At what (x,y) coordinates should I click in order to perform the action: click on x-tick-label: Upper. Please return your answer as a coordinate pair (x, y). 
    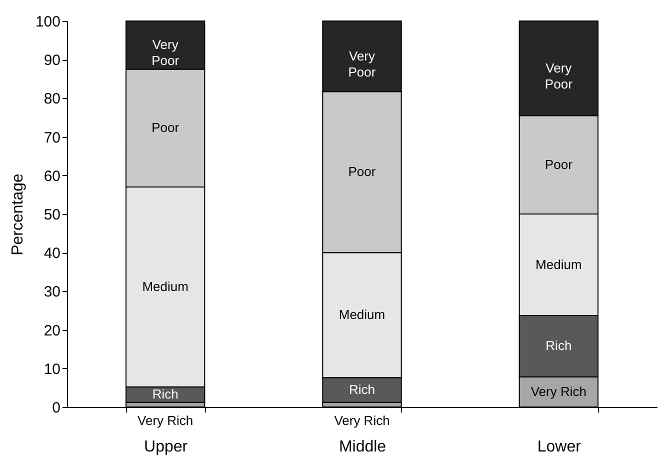
    Looking at the image, I should click on (166, 447).